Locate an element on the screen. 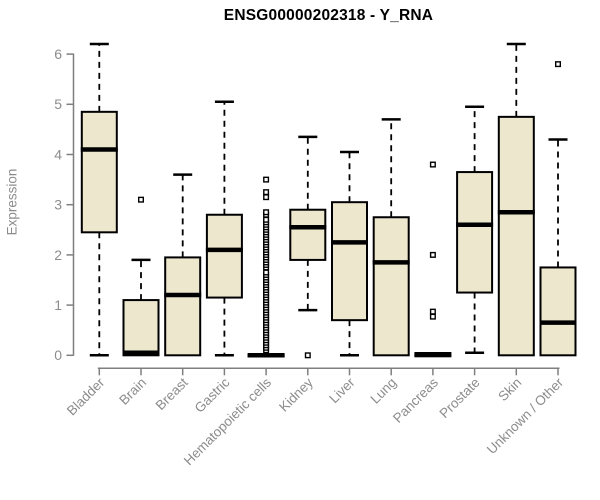  x-category-label-liver: Liver is located at coordinates (342, 390).